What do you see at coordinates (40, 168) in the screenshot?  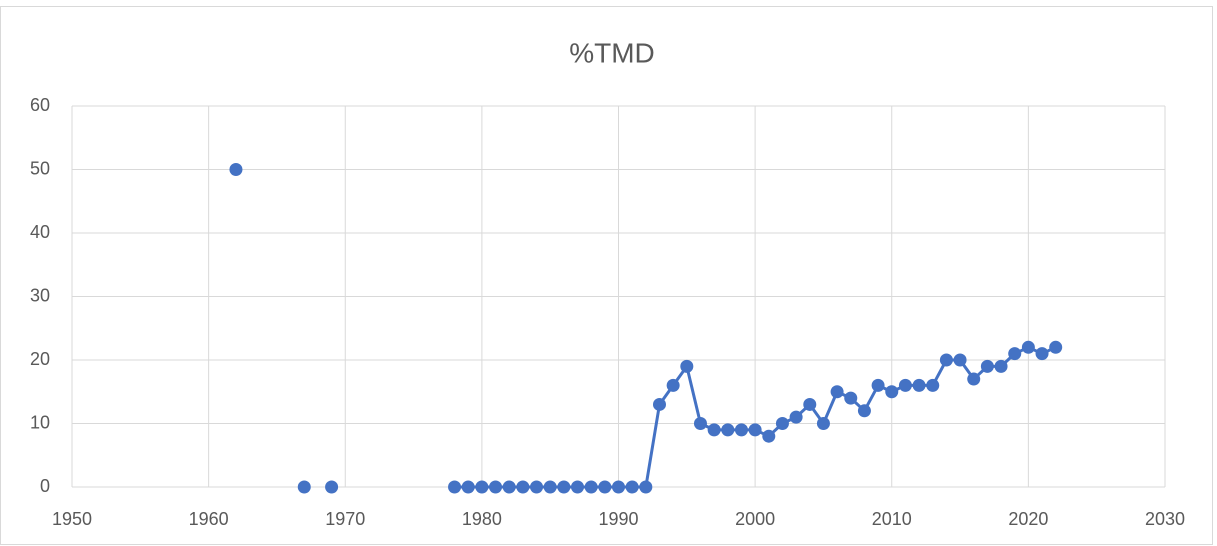 I see `y-tick-label: 50` at bounding box center [40, 168].